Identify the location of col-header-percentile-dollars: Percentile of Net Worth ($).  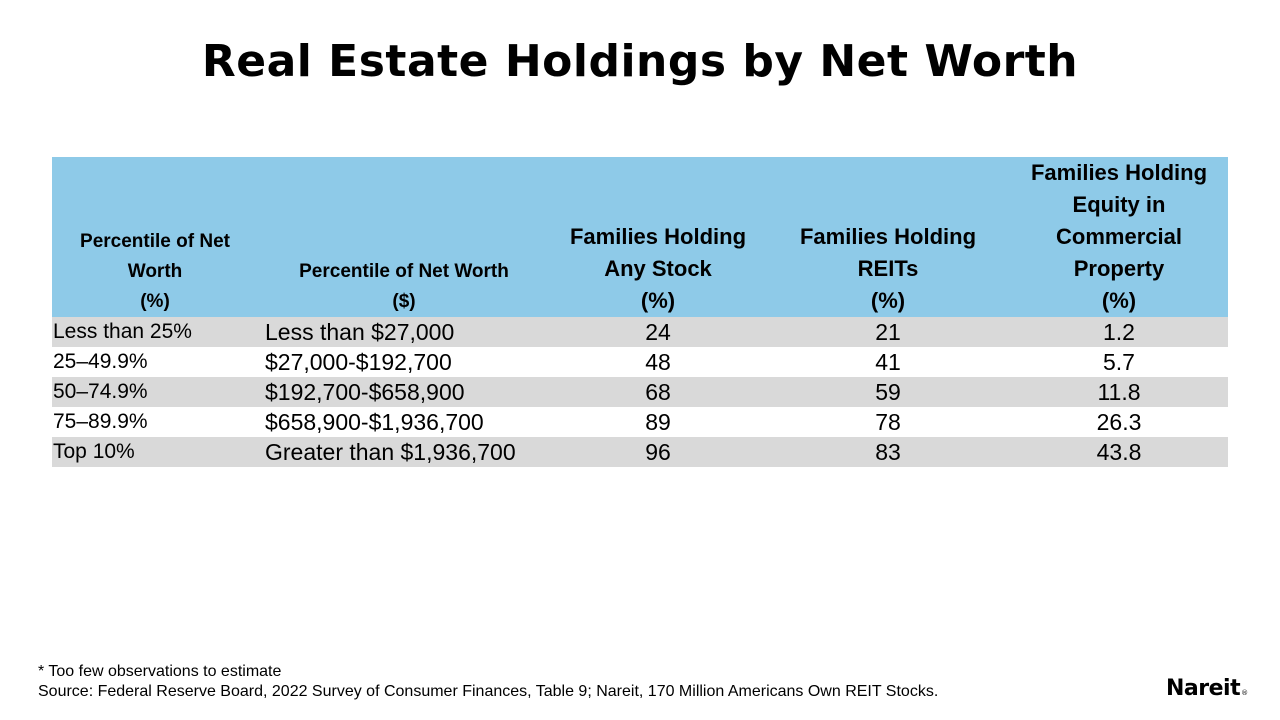
(404, 237).